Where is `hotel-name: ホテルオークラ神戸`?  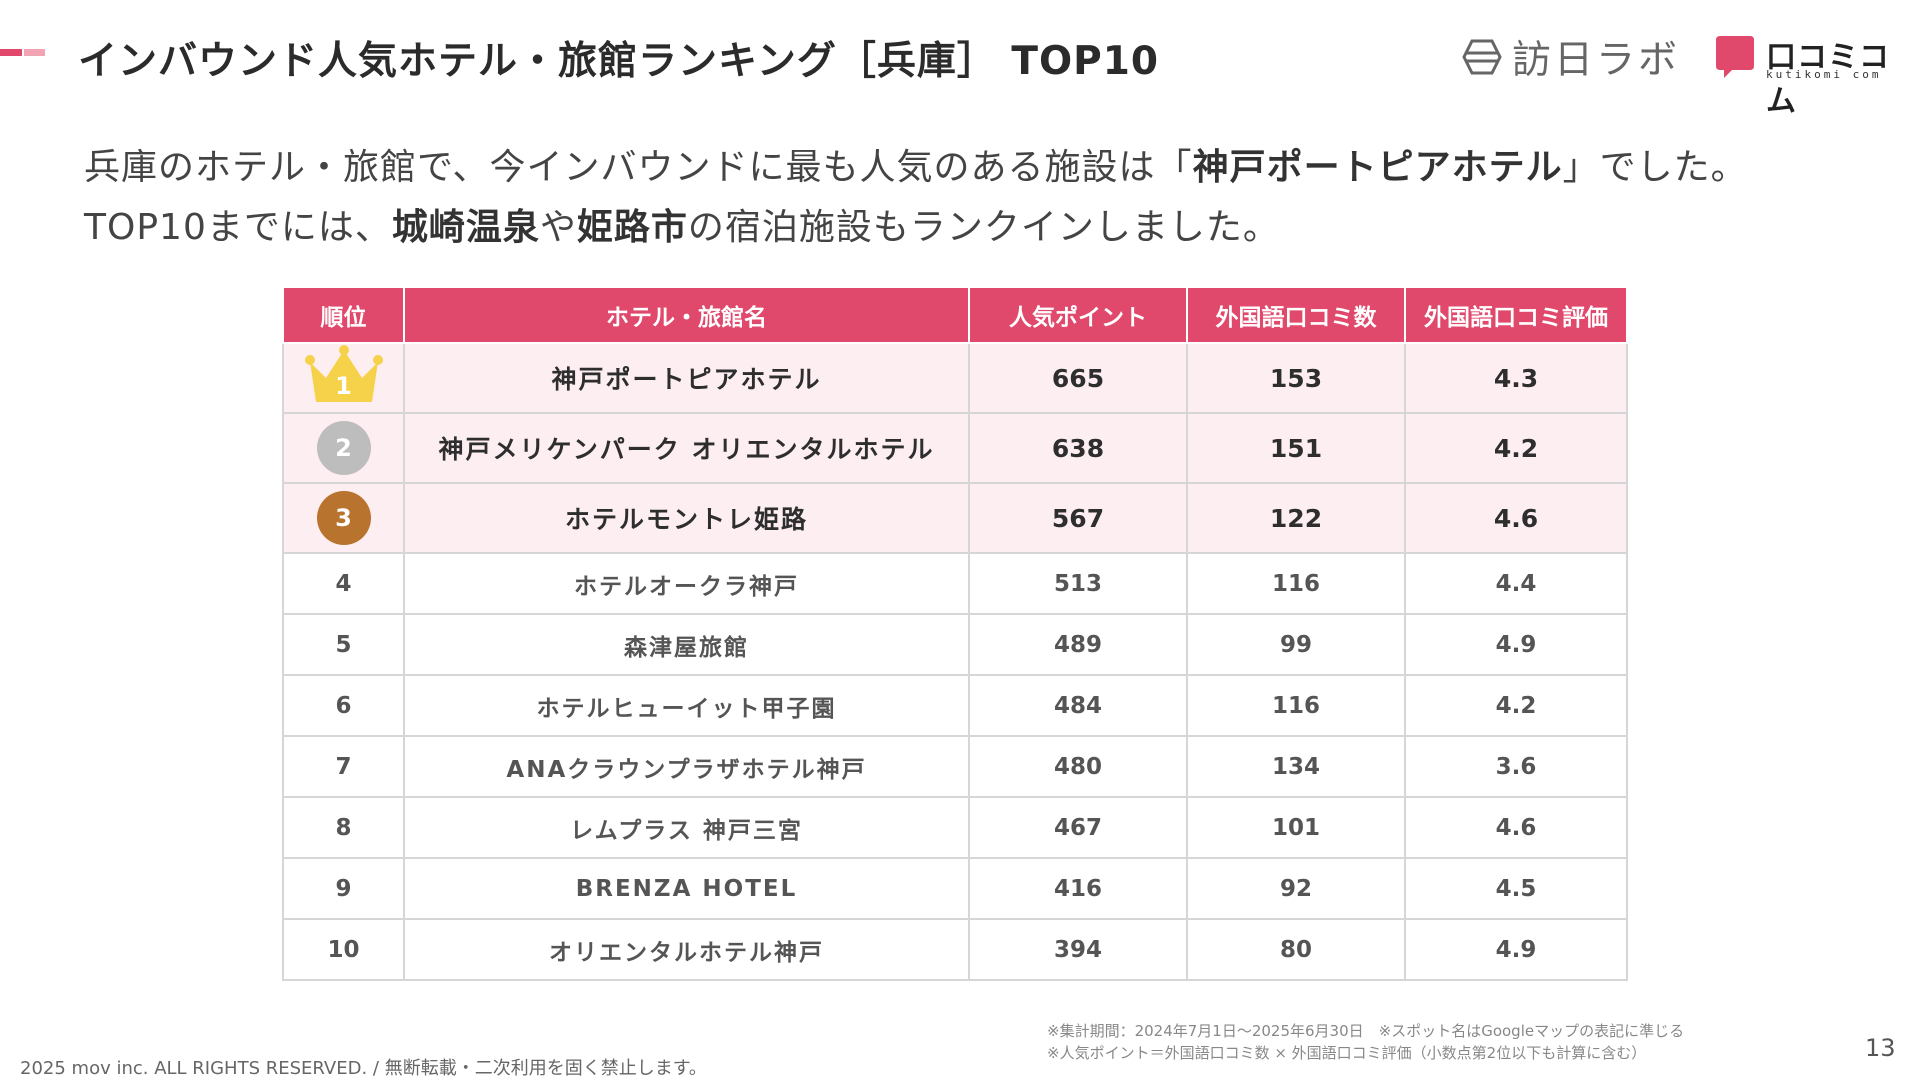
hotel-name: ホテルオークラ神戸 is located at coordinates (686, 583).